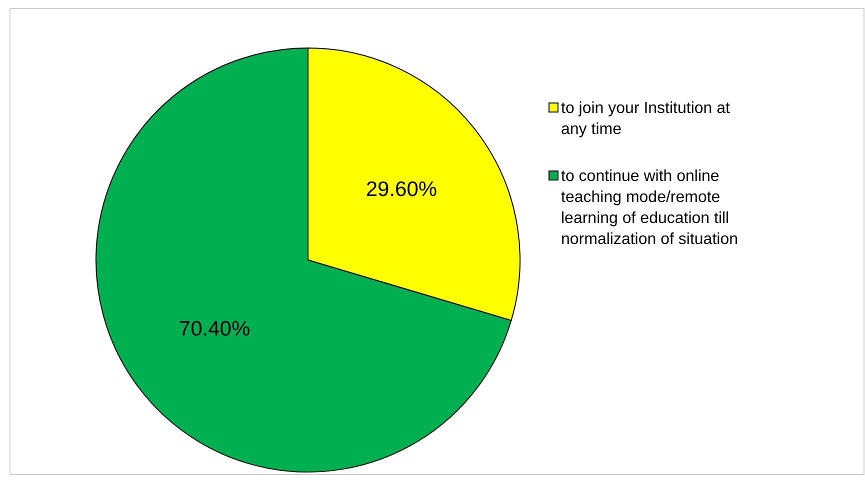 The image size is (865, 483). Describe the element at coordinates (214, 328) in the screenshot. I see `data-label: 70.40%` at that location.